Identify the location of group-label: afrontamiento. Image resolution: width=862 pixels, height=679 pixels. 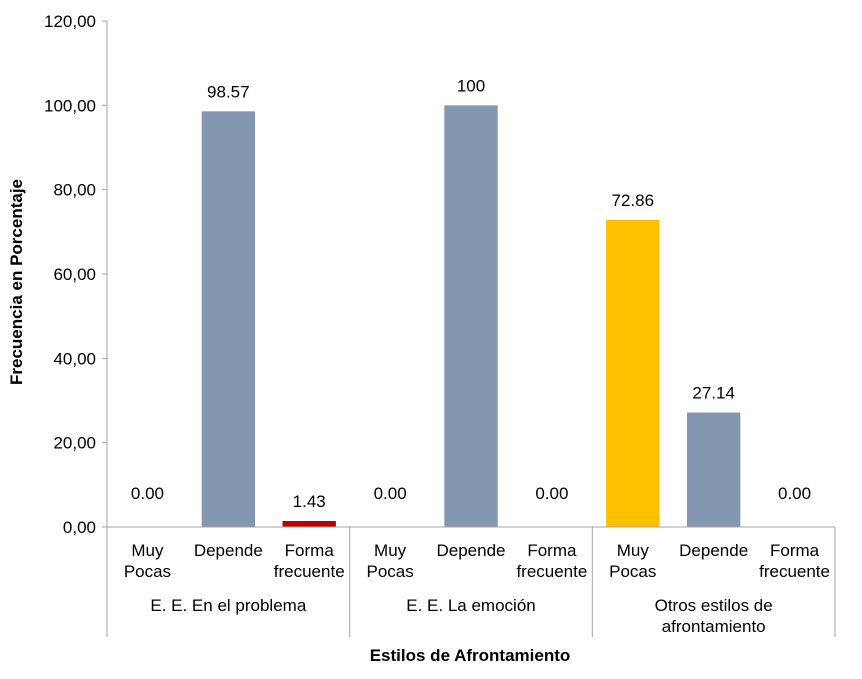
(714, 626).